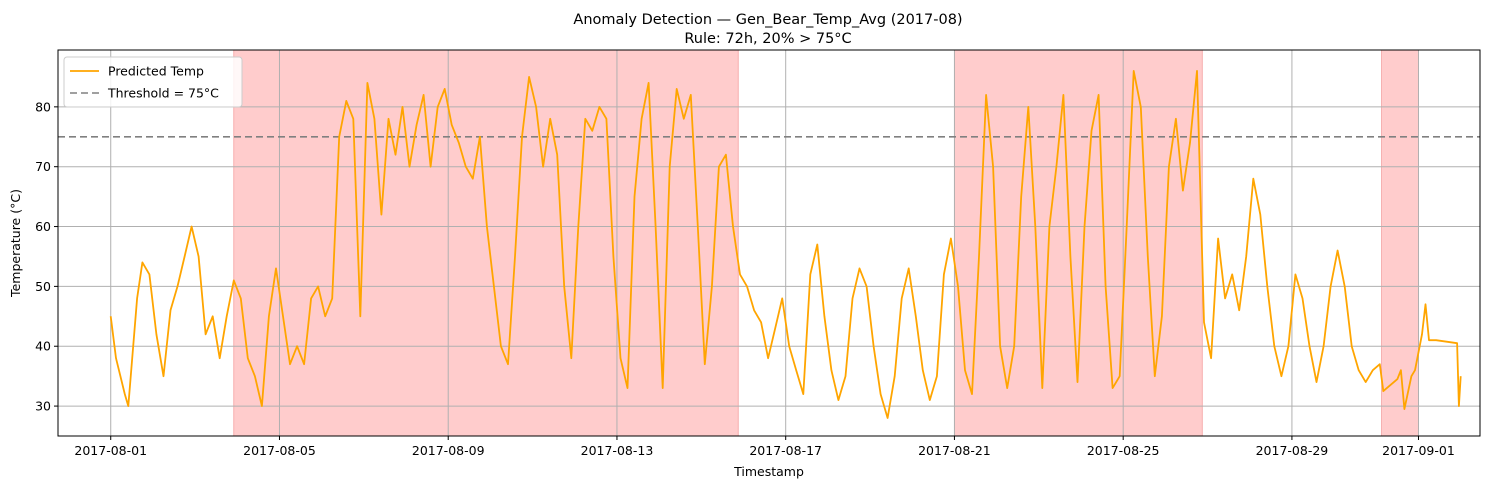  I want to click on y-tick-label: 80, so click(43, 106).